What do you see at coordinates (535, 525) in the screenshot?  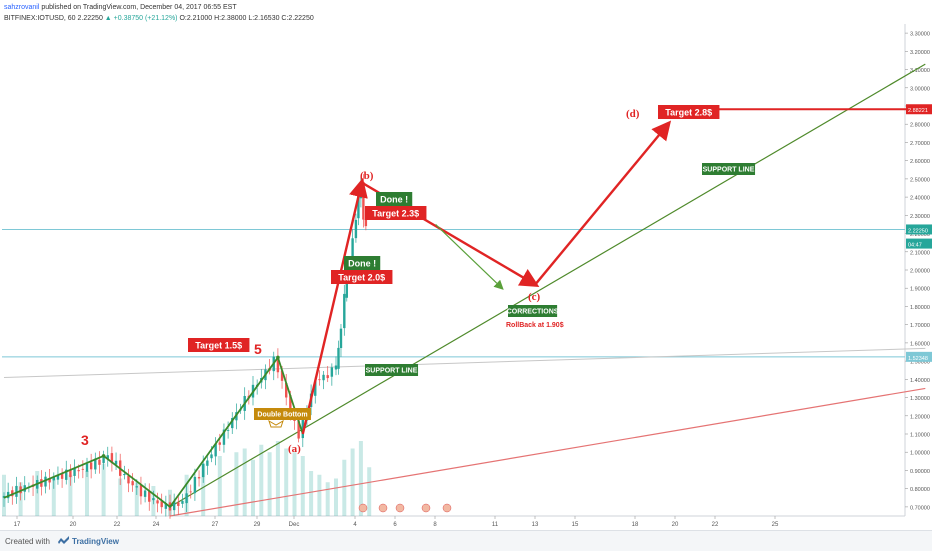 I see `x-tick-label: 13` at bounding box center [535, 525].